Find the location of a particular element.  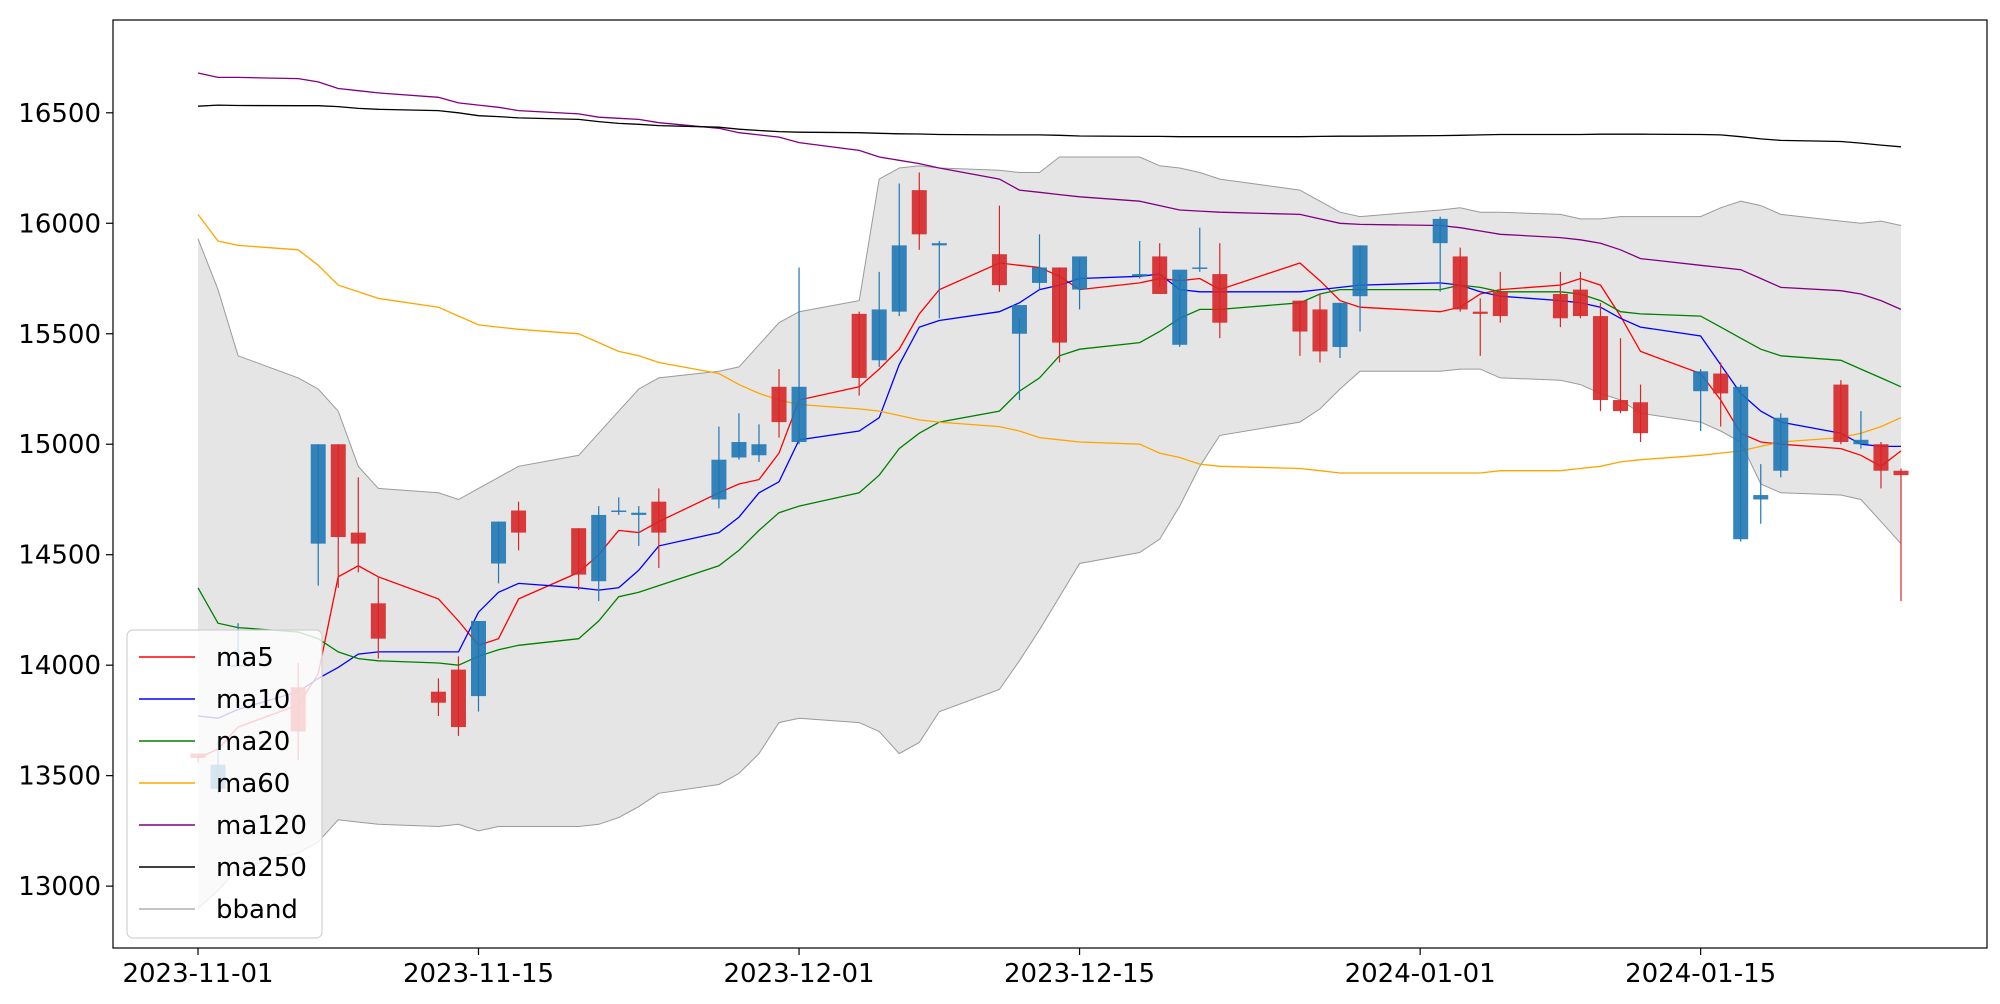

legend-entry-ma60: ma60 is located at coordinates (214, 784).